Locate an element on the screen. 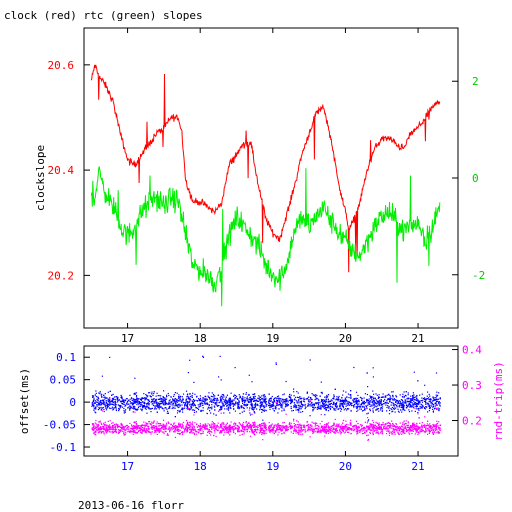  bottom-series-group is located at coordinates (266, 398).